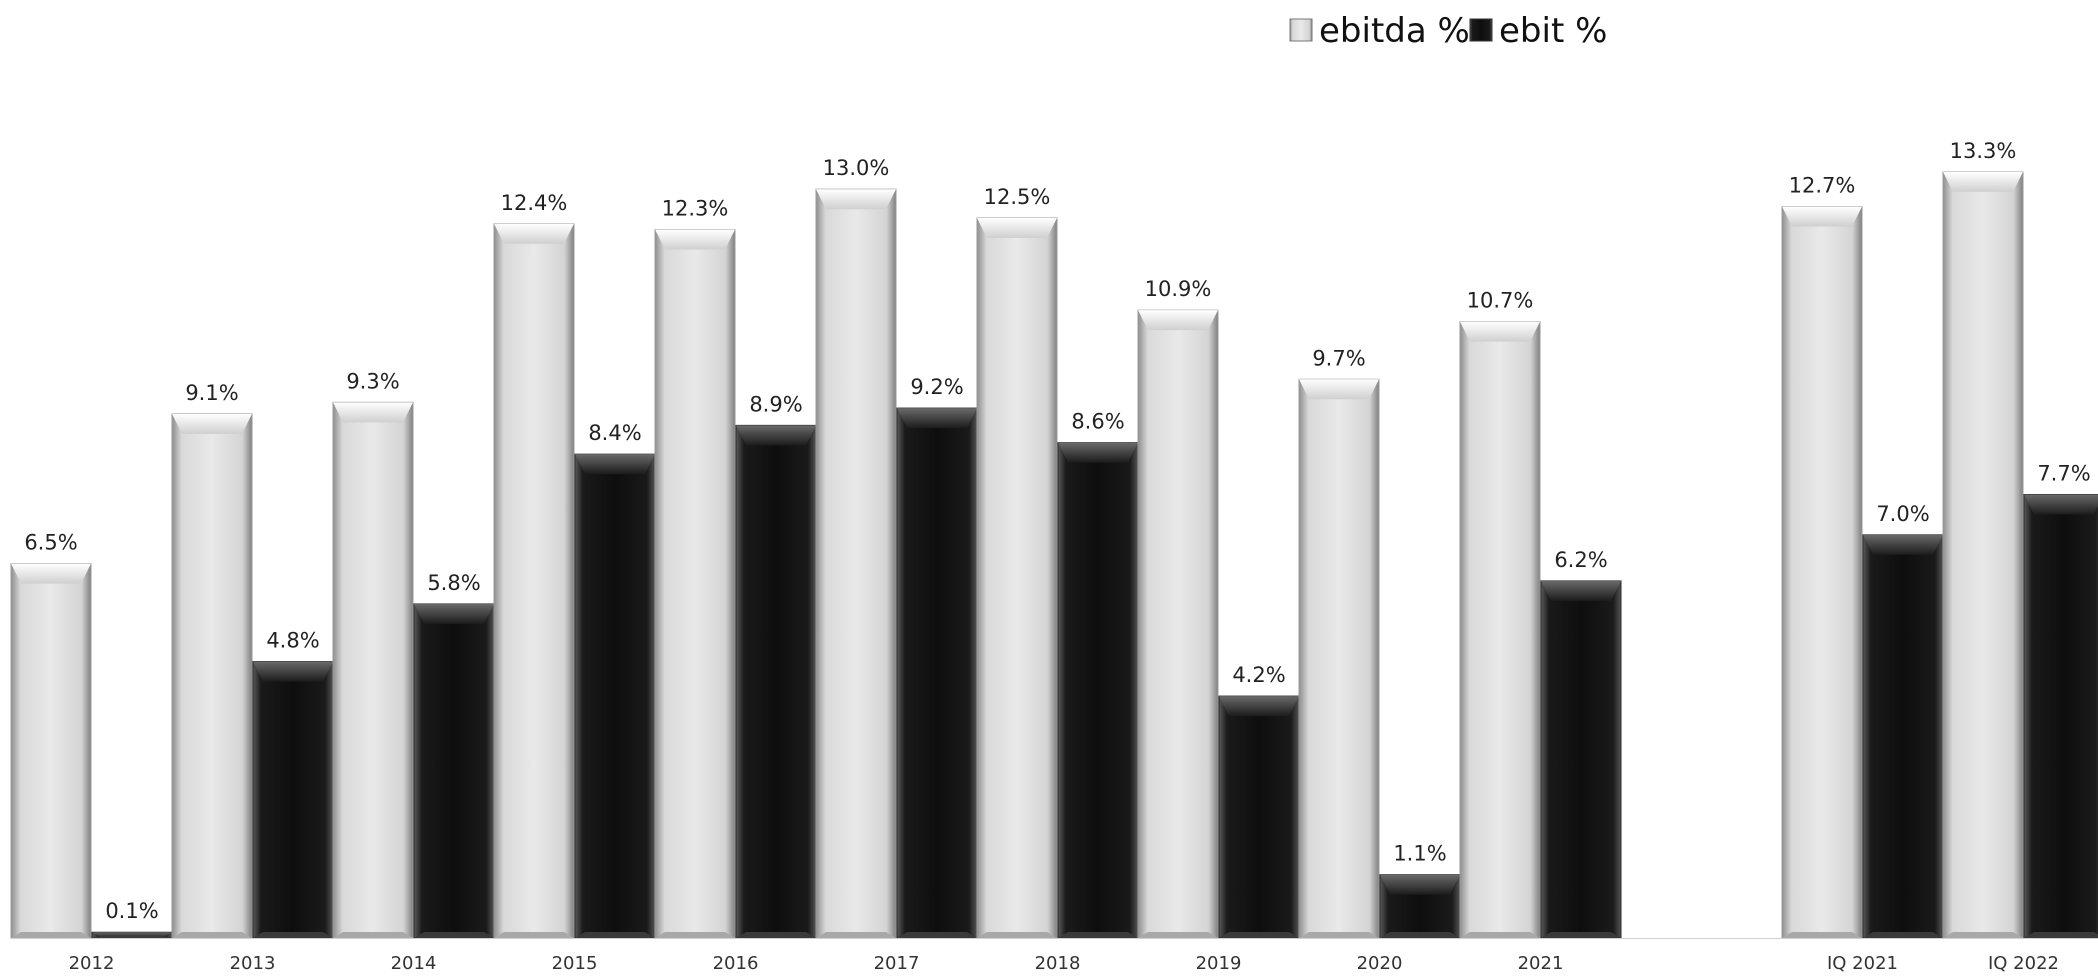  What do you see at coordinates (1541, 963) in the screenshot?
I see `x-tick-label: 2021` at bounding box center [1541, 963].